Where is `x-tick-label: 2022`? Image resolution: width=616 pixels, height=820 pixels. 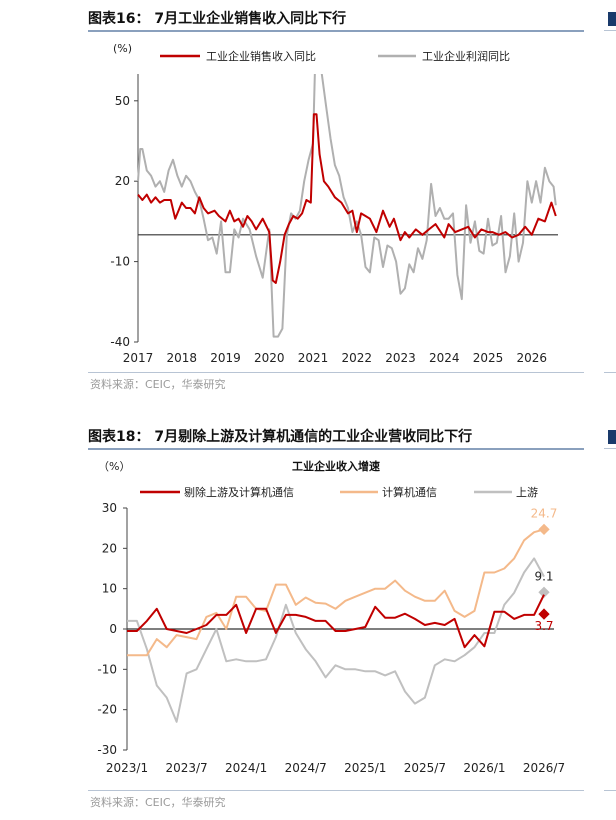
x-tick-label: 2022 is located at coordinates (356, 358).